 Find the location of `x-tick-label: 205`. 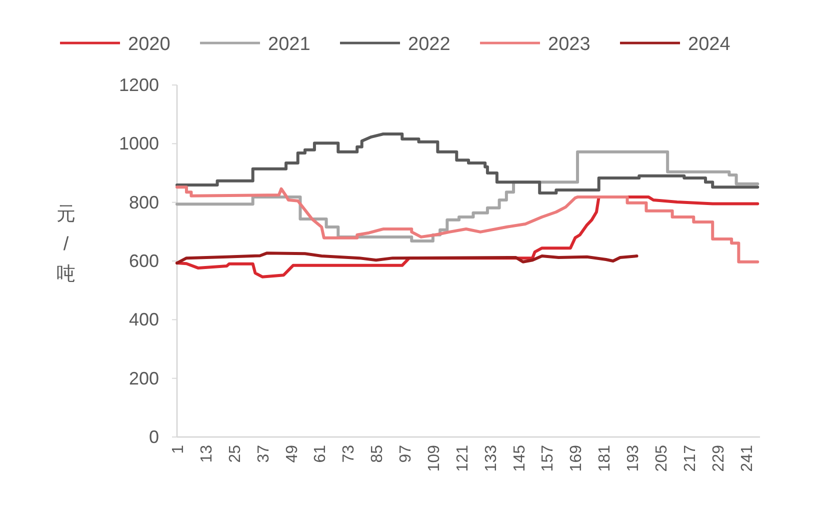

x-tick-label: 205 is located at coordinates (661, 458).